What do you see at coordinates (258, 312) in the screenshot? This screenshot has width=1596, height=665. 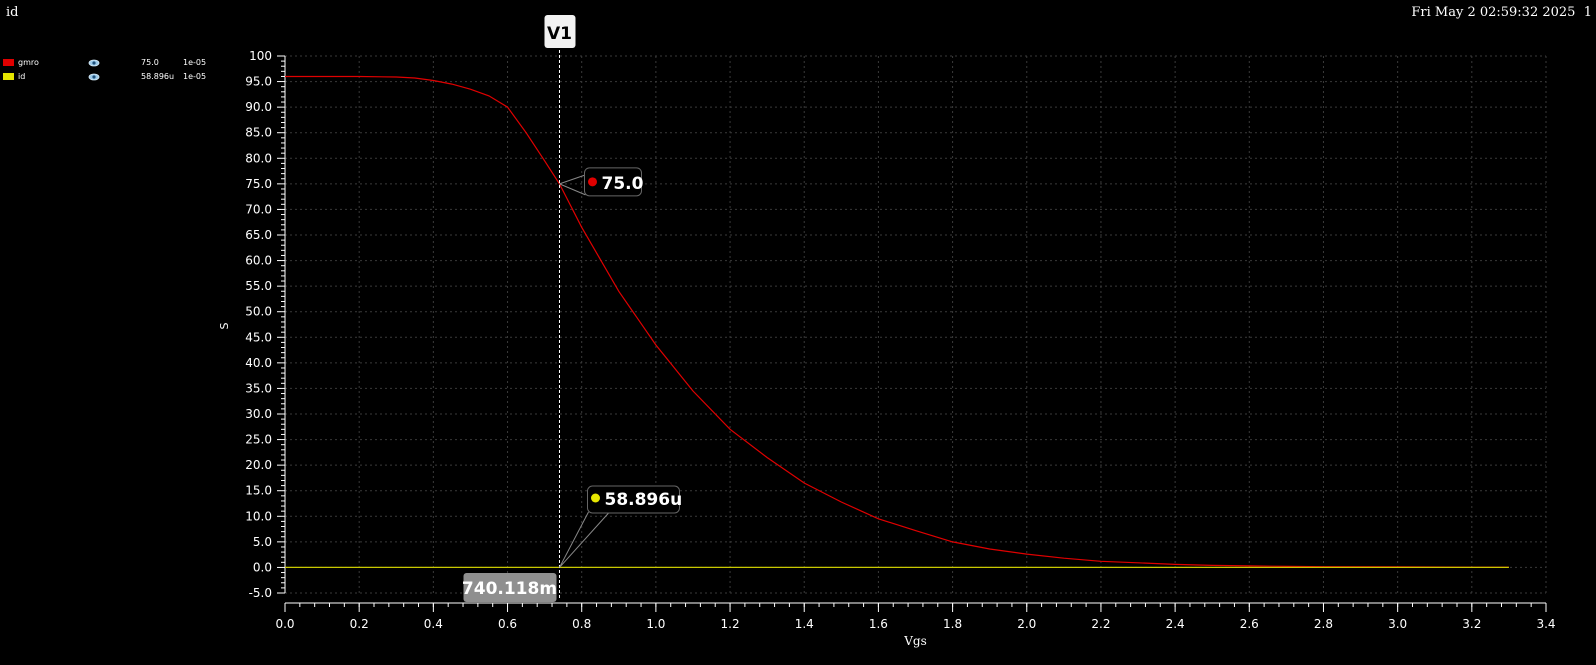 I see `y-tick-label: 50.0` at bounding box center [258, 312].